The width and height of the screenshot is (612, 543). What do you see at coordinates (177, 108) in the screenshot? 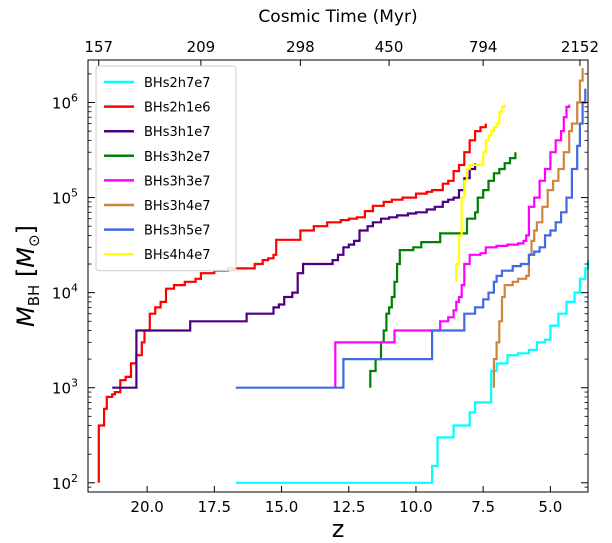
I see `legend-label-1: BHs2h1e6` at bounding box center [177, 108].